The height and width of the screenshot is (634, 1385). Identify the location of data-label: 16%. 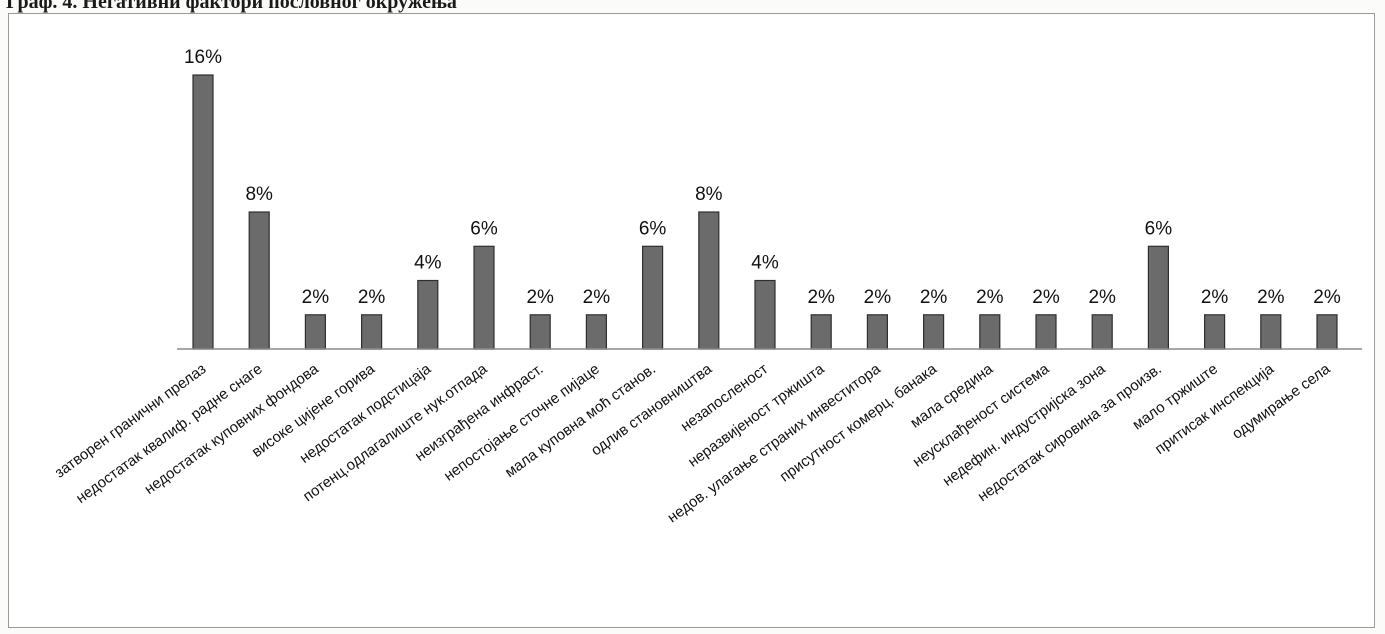
(203, 57).